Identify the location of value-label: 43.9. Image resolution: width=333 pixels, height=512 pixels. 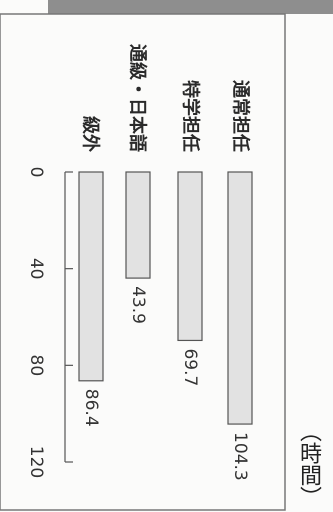
(138, 305).